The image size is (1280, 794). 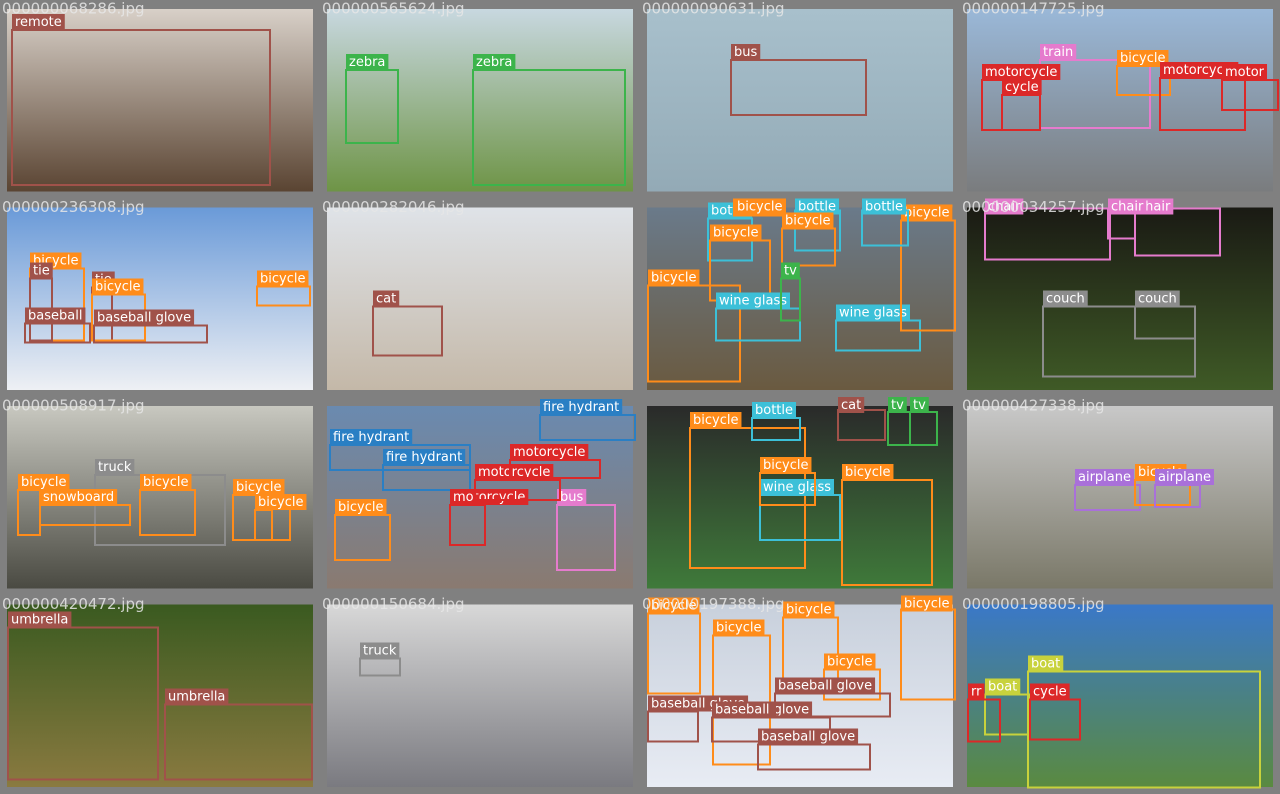 I want to click on file-name: 000000508917.jpg, so click(x=73, y=406).